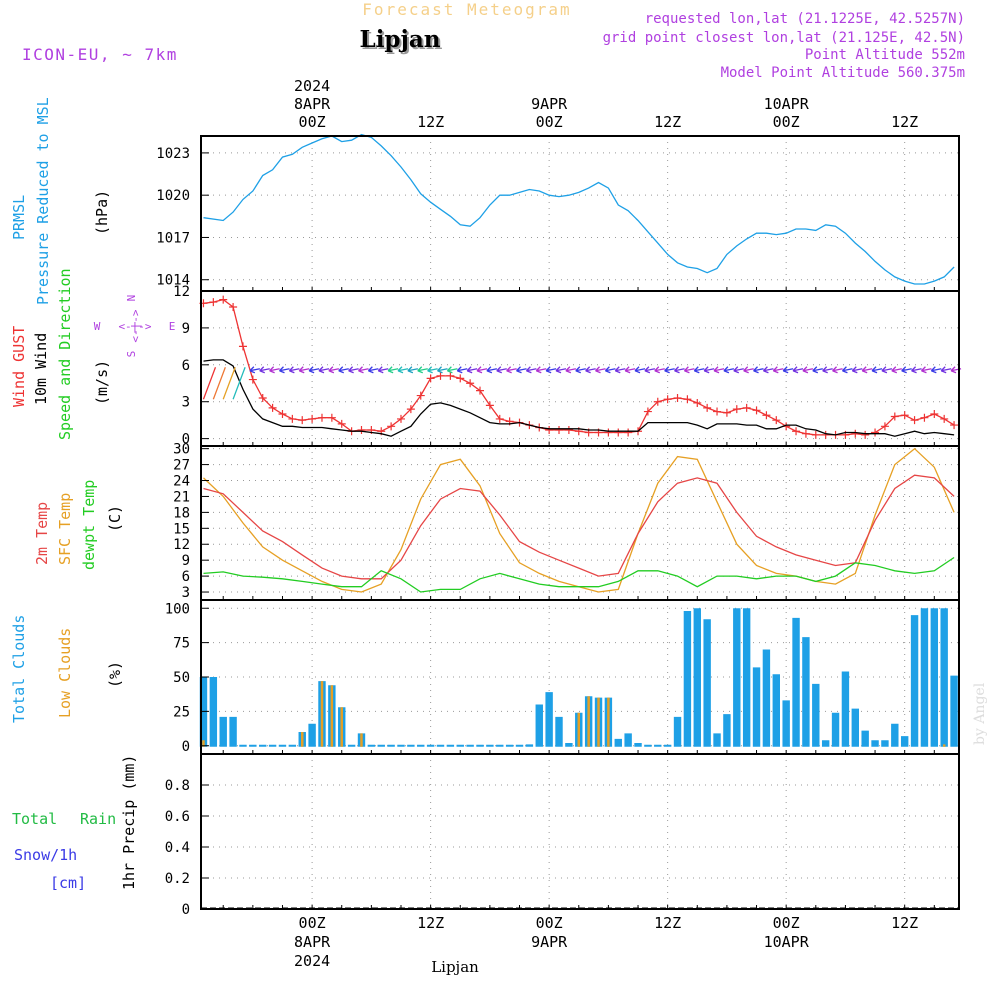 The width and height of the screenshot is (1000, 1000). I want to click on time-label-top: 12Z, so click(667, 122).